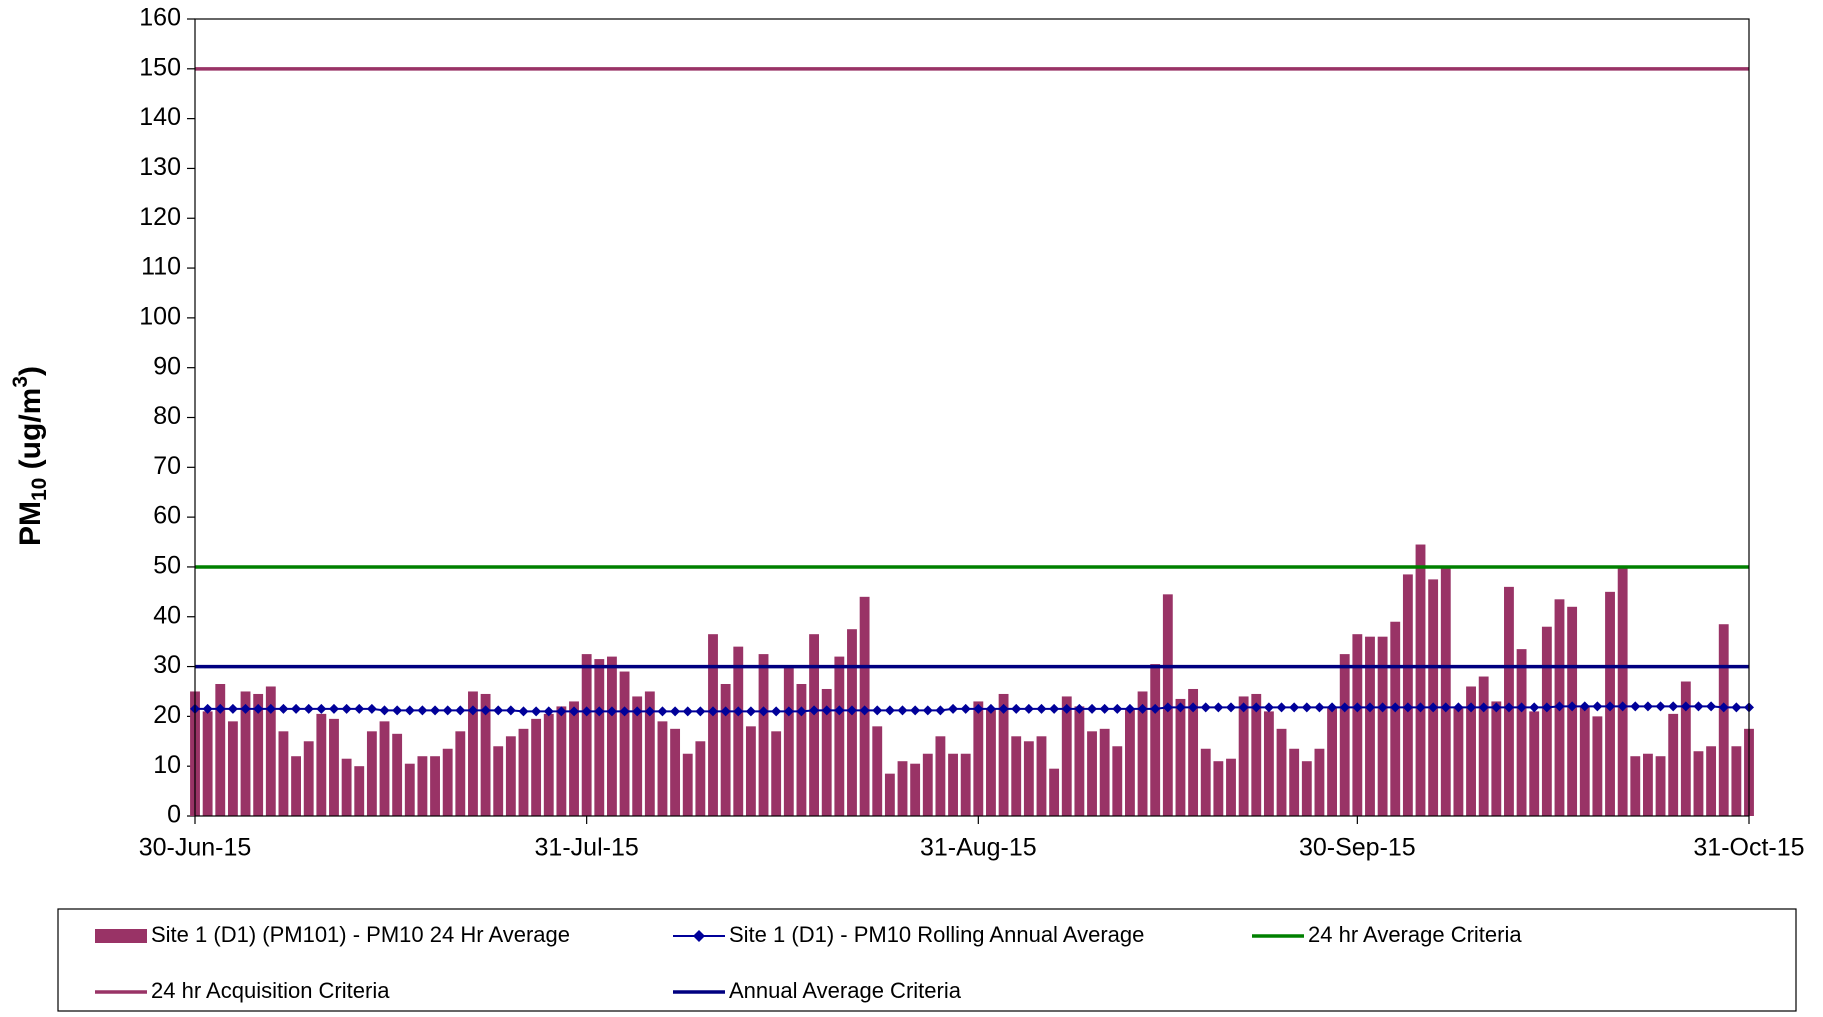  I want to click on y-tick-label: 130, so click(160, 167).